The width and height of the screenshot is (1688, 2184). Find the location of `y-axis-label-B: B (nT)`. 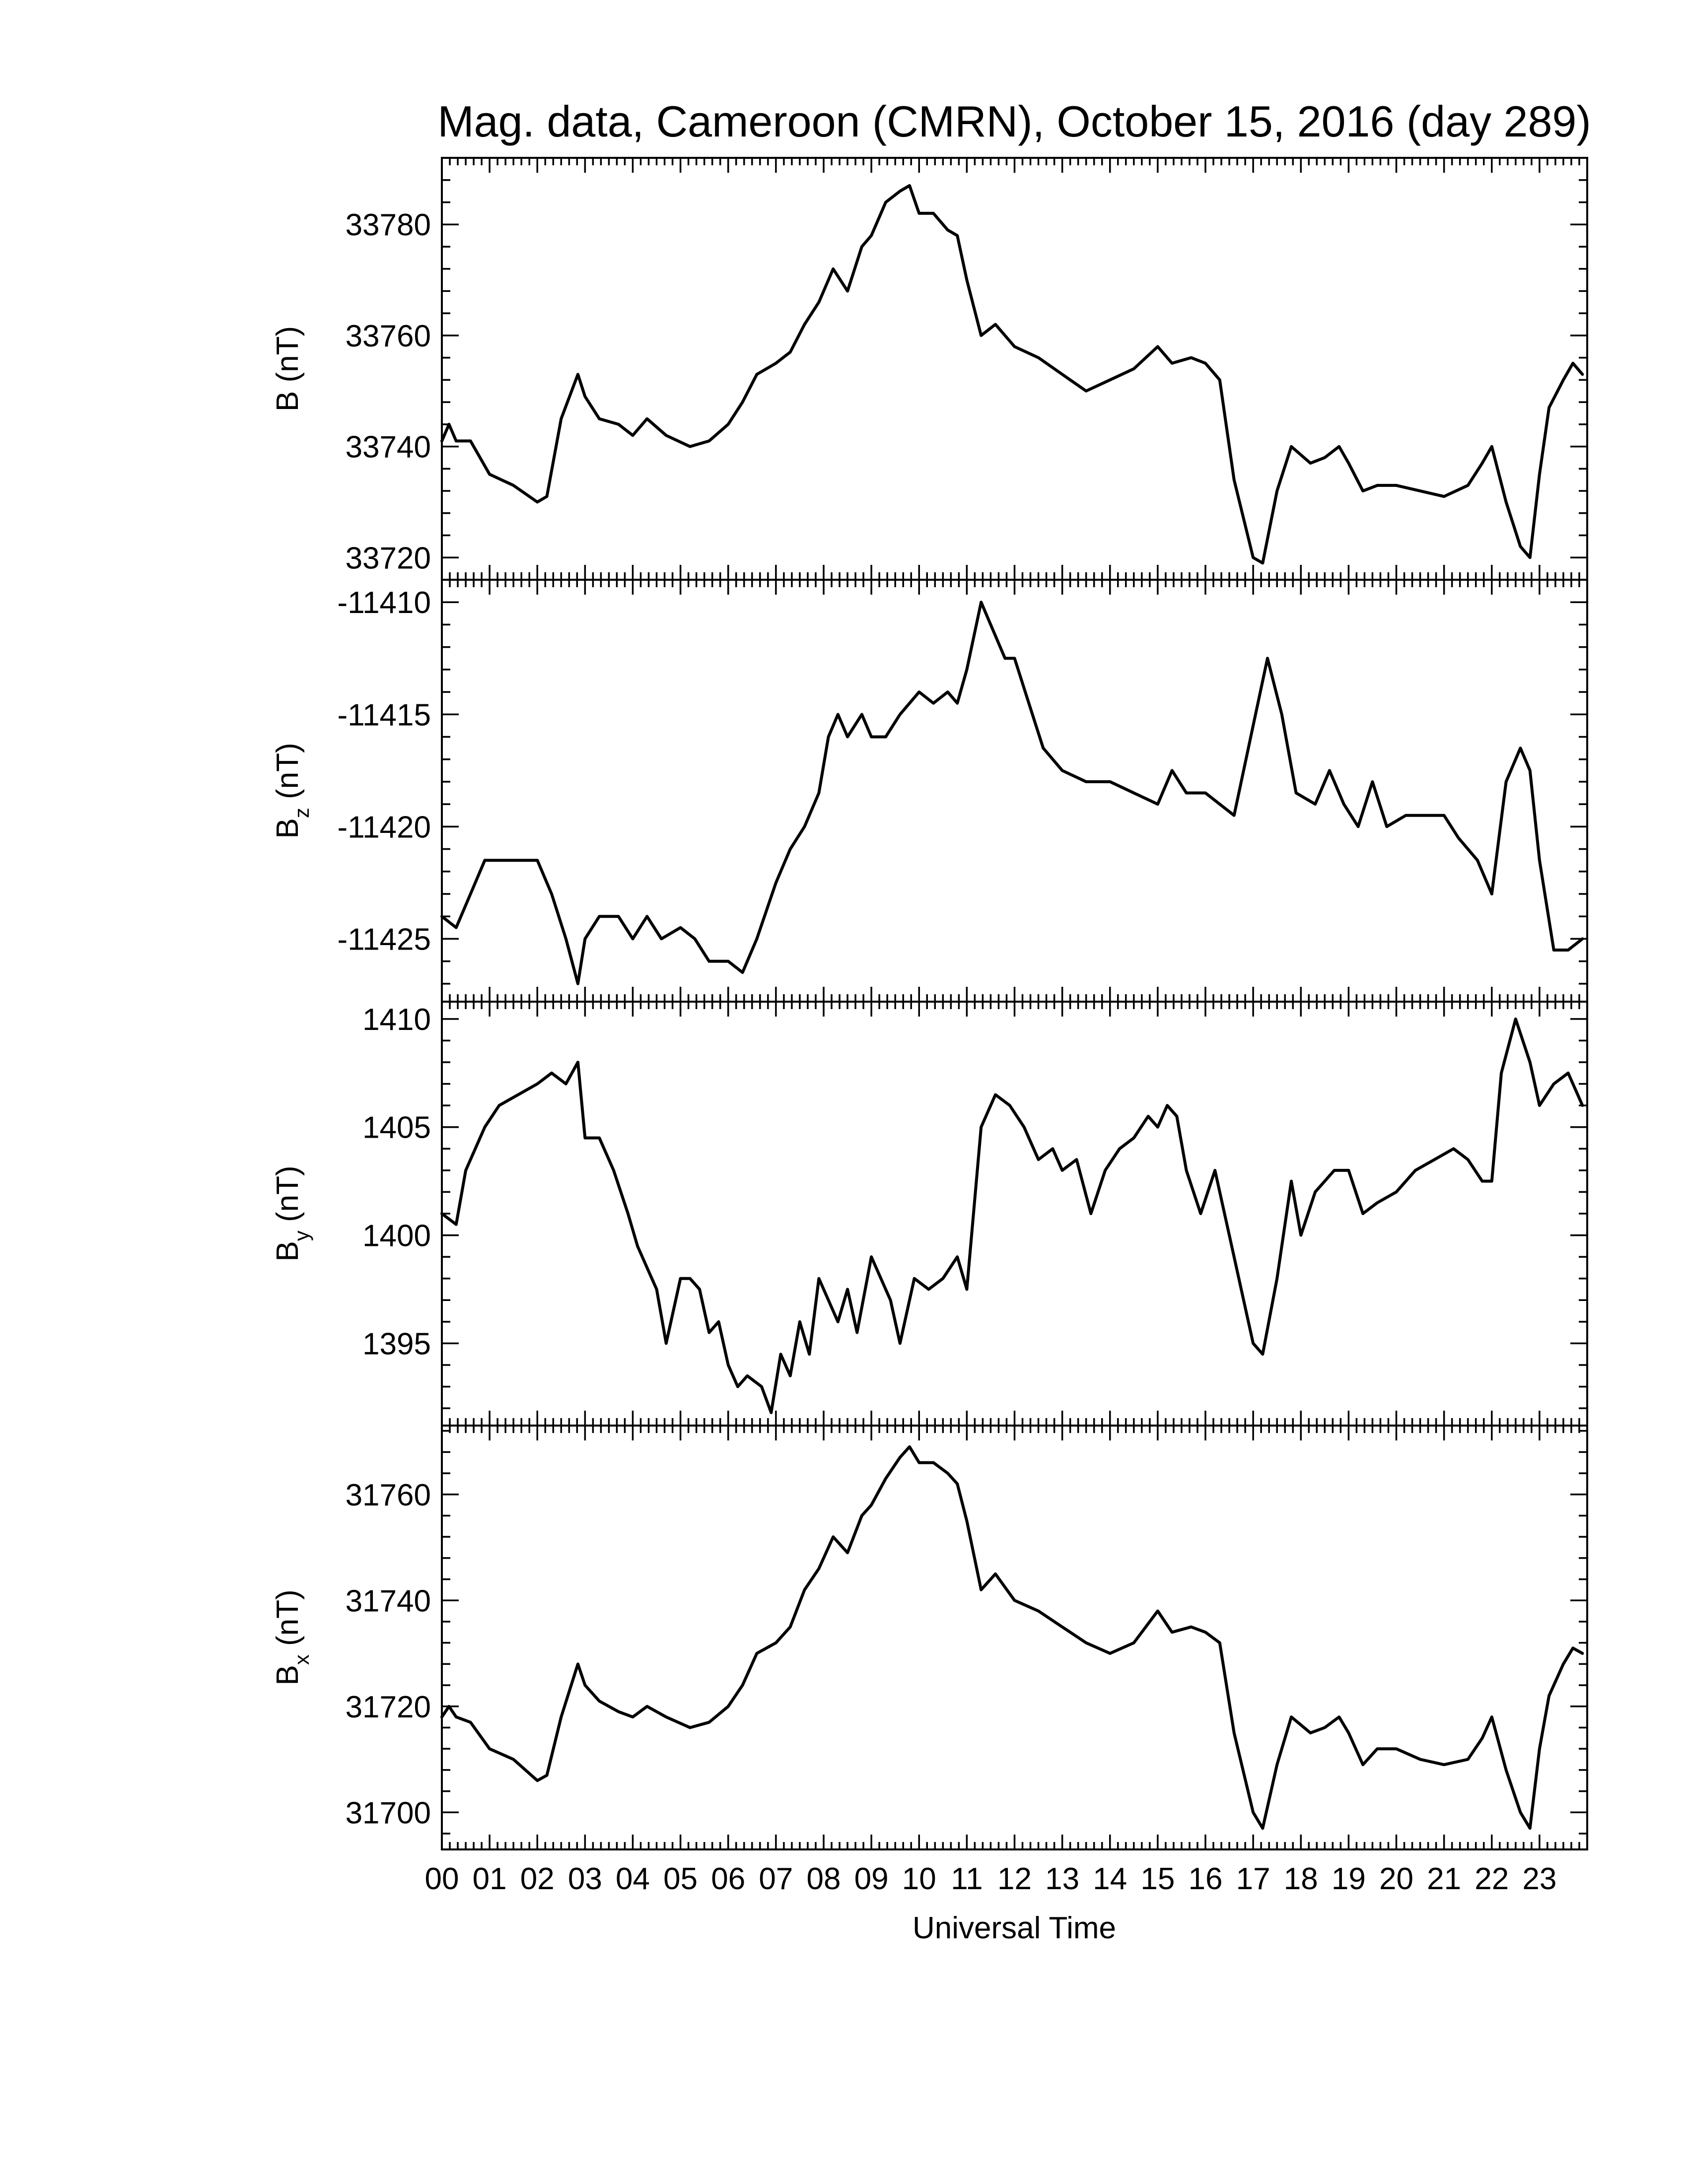

y-axis-label-B: B (nT) is located at coordinates (288, 368).